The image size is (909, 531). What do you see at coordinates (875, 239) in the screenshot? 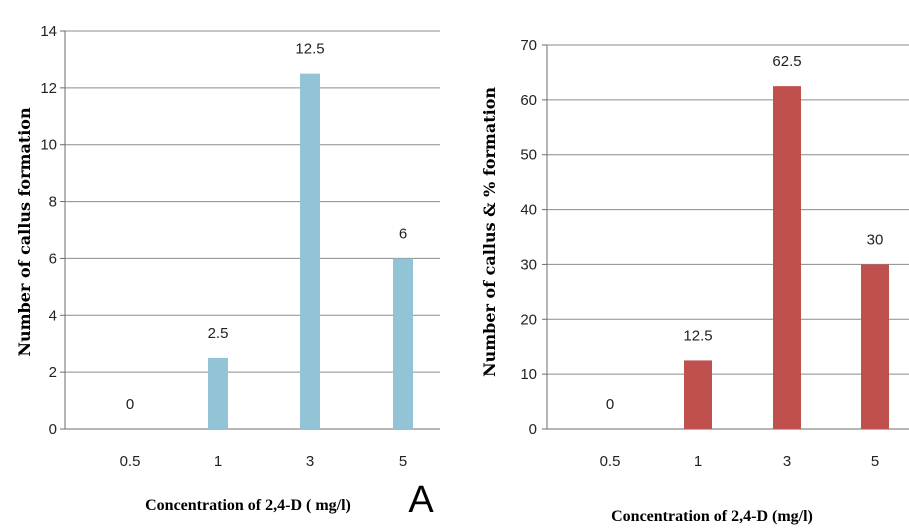
I see `chart-b-data-label: 30` at bounding box center [875, 239].